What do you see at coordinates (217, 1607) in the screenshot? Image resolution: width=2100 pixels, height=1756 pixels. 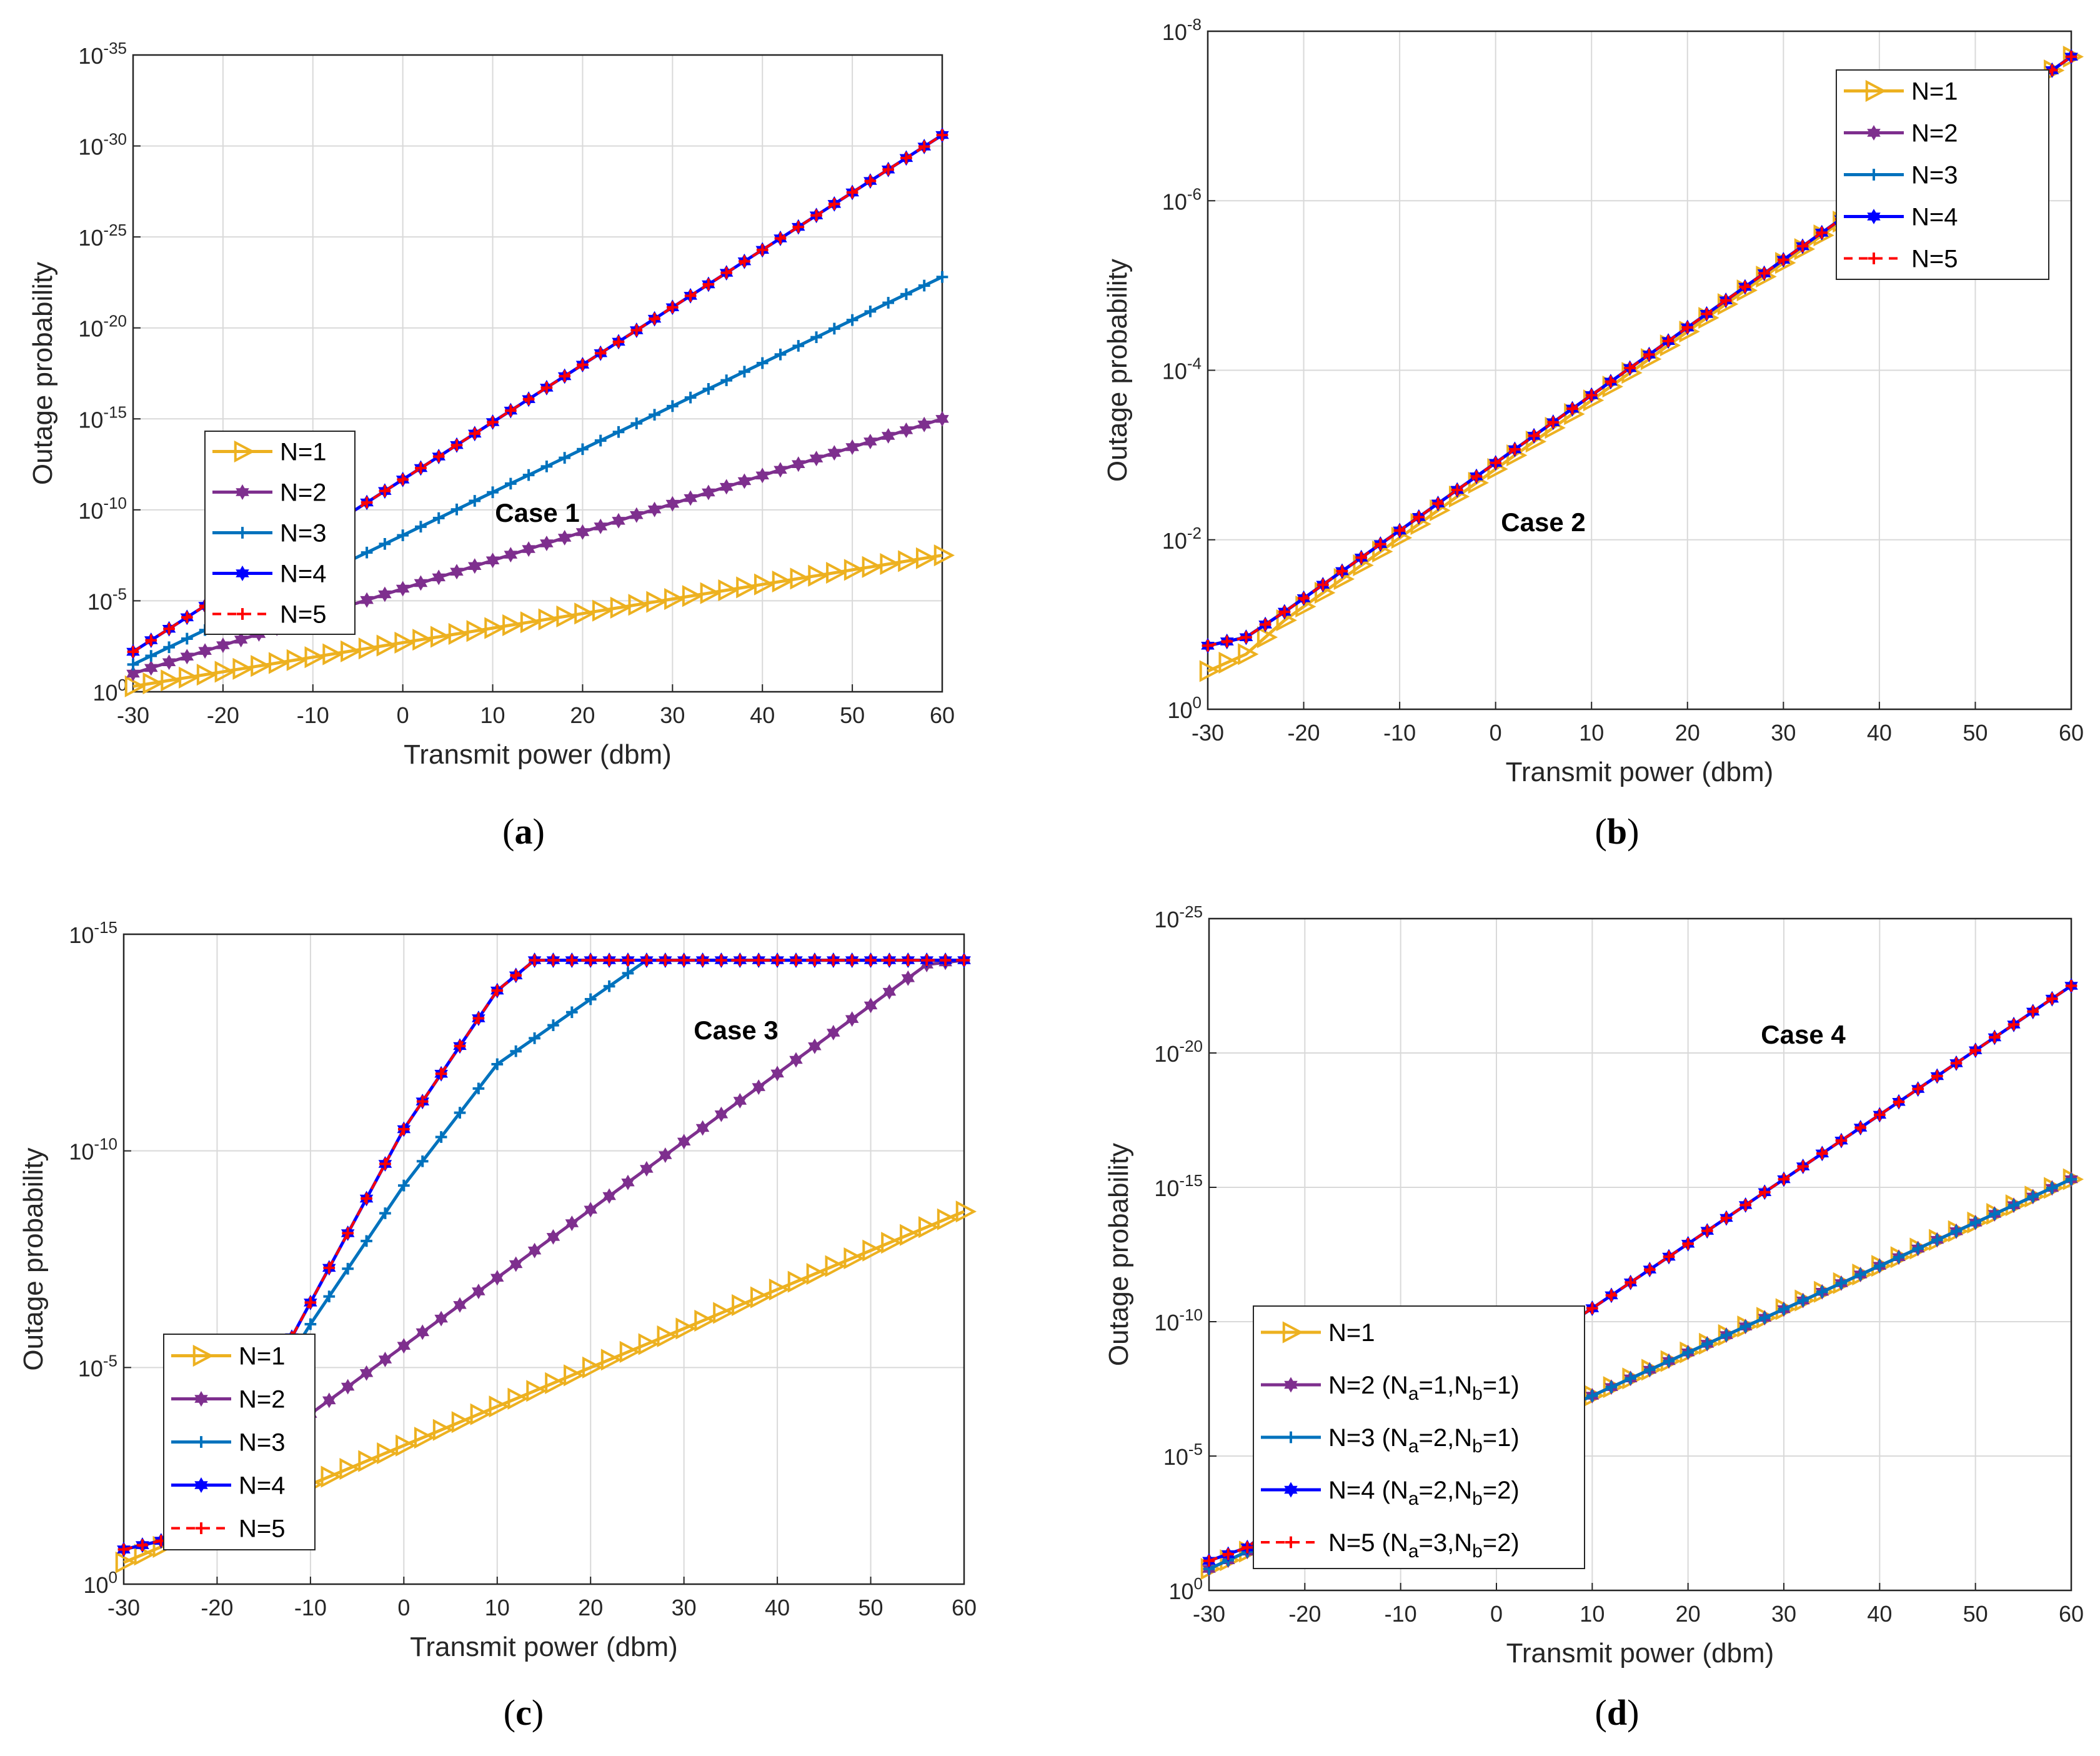 I see `x-tick-label: -20` at bounding box center [217, 1607].